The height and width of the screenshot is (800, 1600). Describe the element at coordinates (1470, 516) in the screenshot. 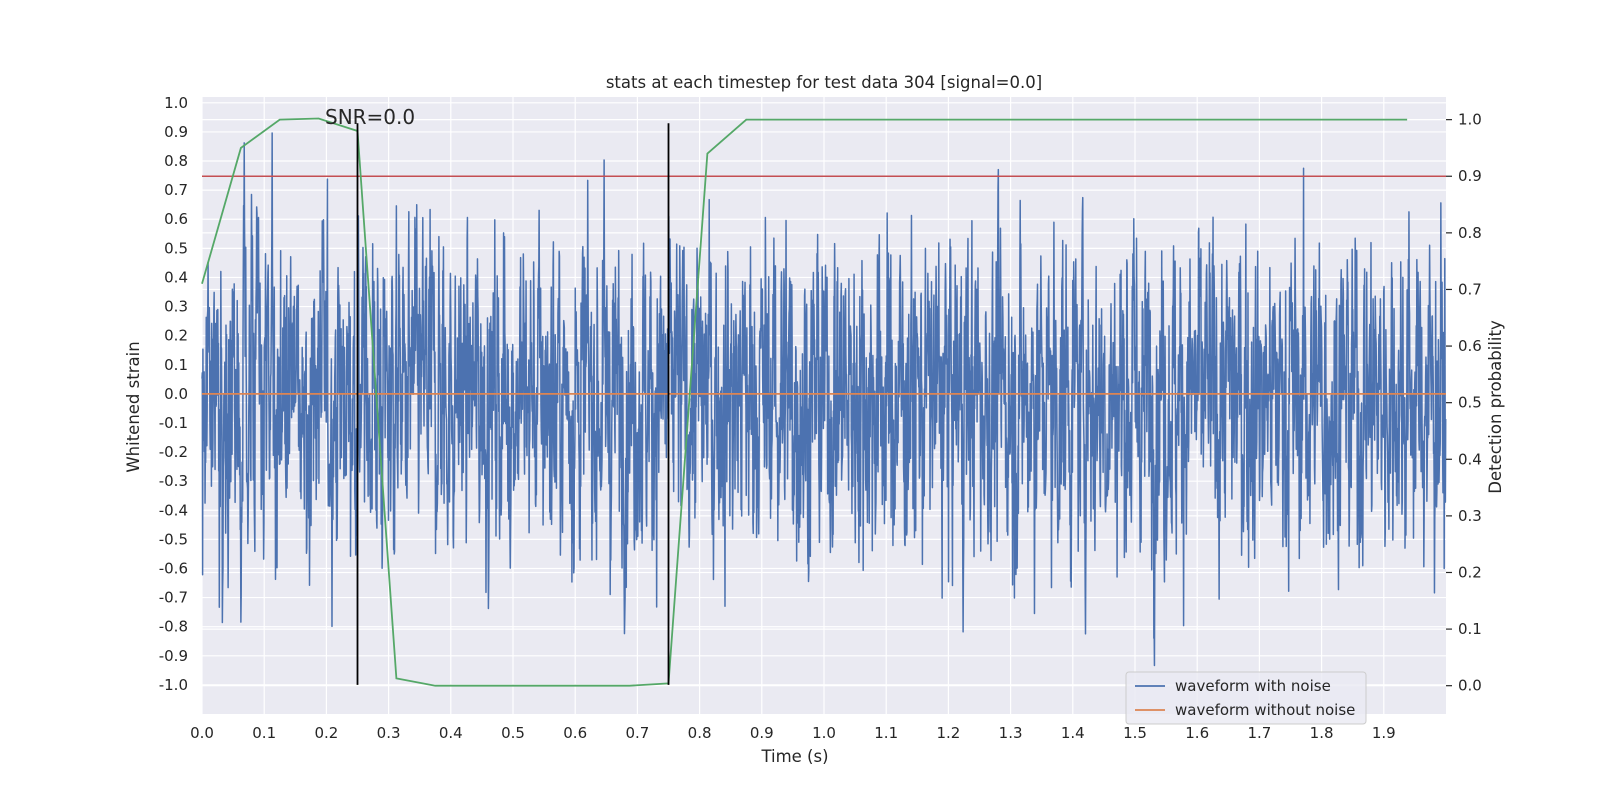

I see `y2-tick-label: 0.3` at that location.